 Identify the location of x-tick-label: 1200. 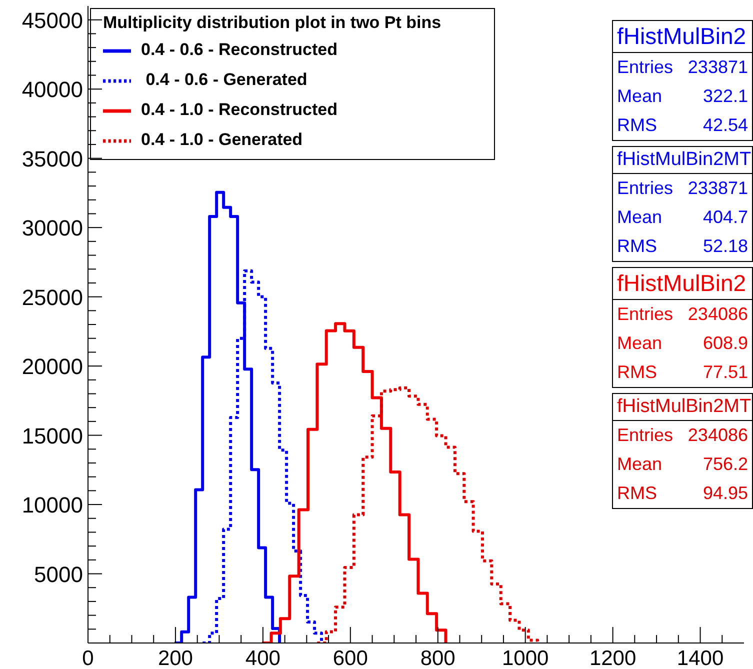
(612, 658).